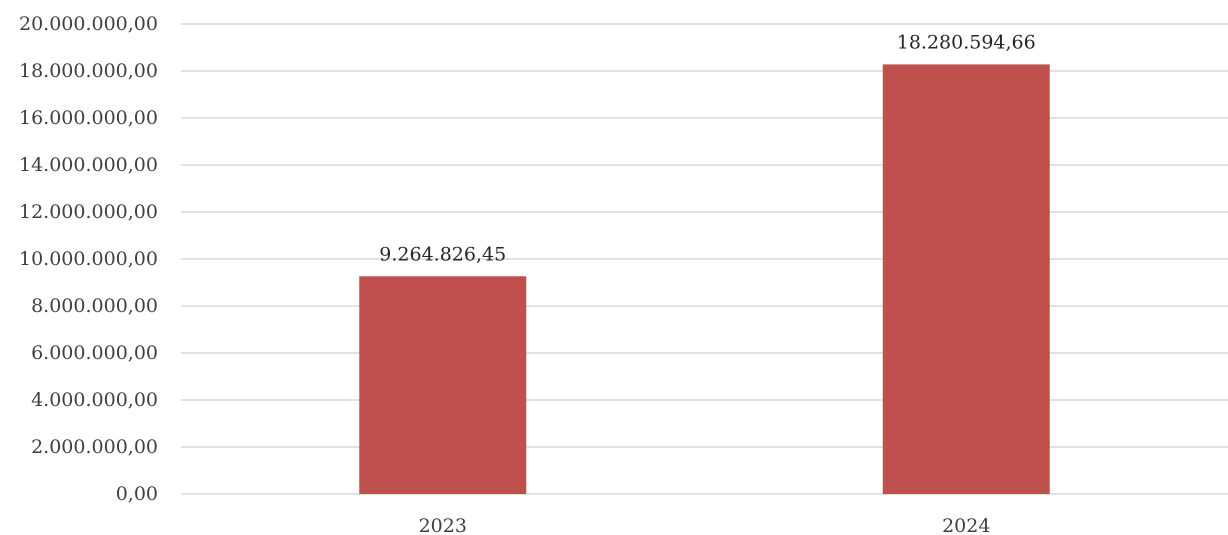 The image size is (1228, 535). I want to click on y-tick-label: 0,00, so click(137, 494).